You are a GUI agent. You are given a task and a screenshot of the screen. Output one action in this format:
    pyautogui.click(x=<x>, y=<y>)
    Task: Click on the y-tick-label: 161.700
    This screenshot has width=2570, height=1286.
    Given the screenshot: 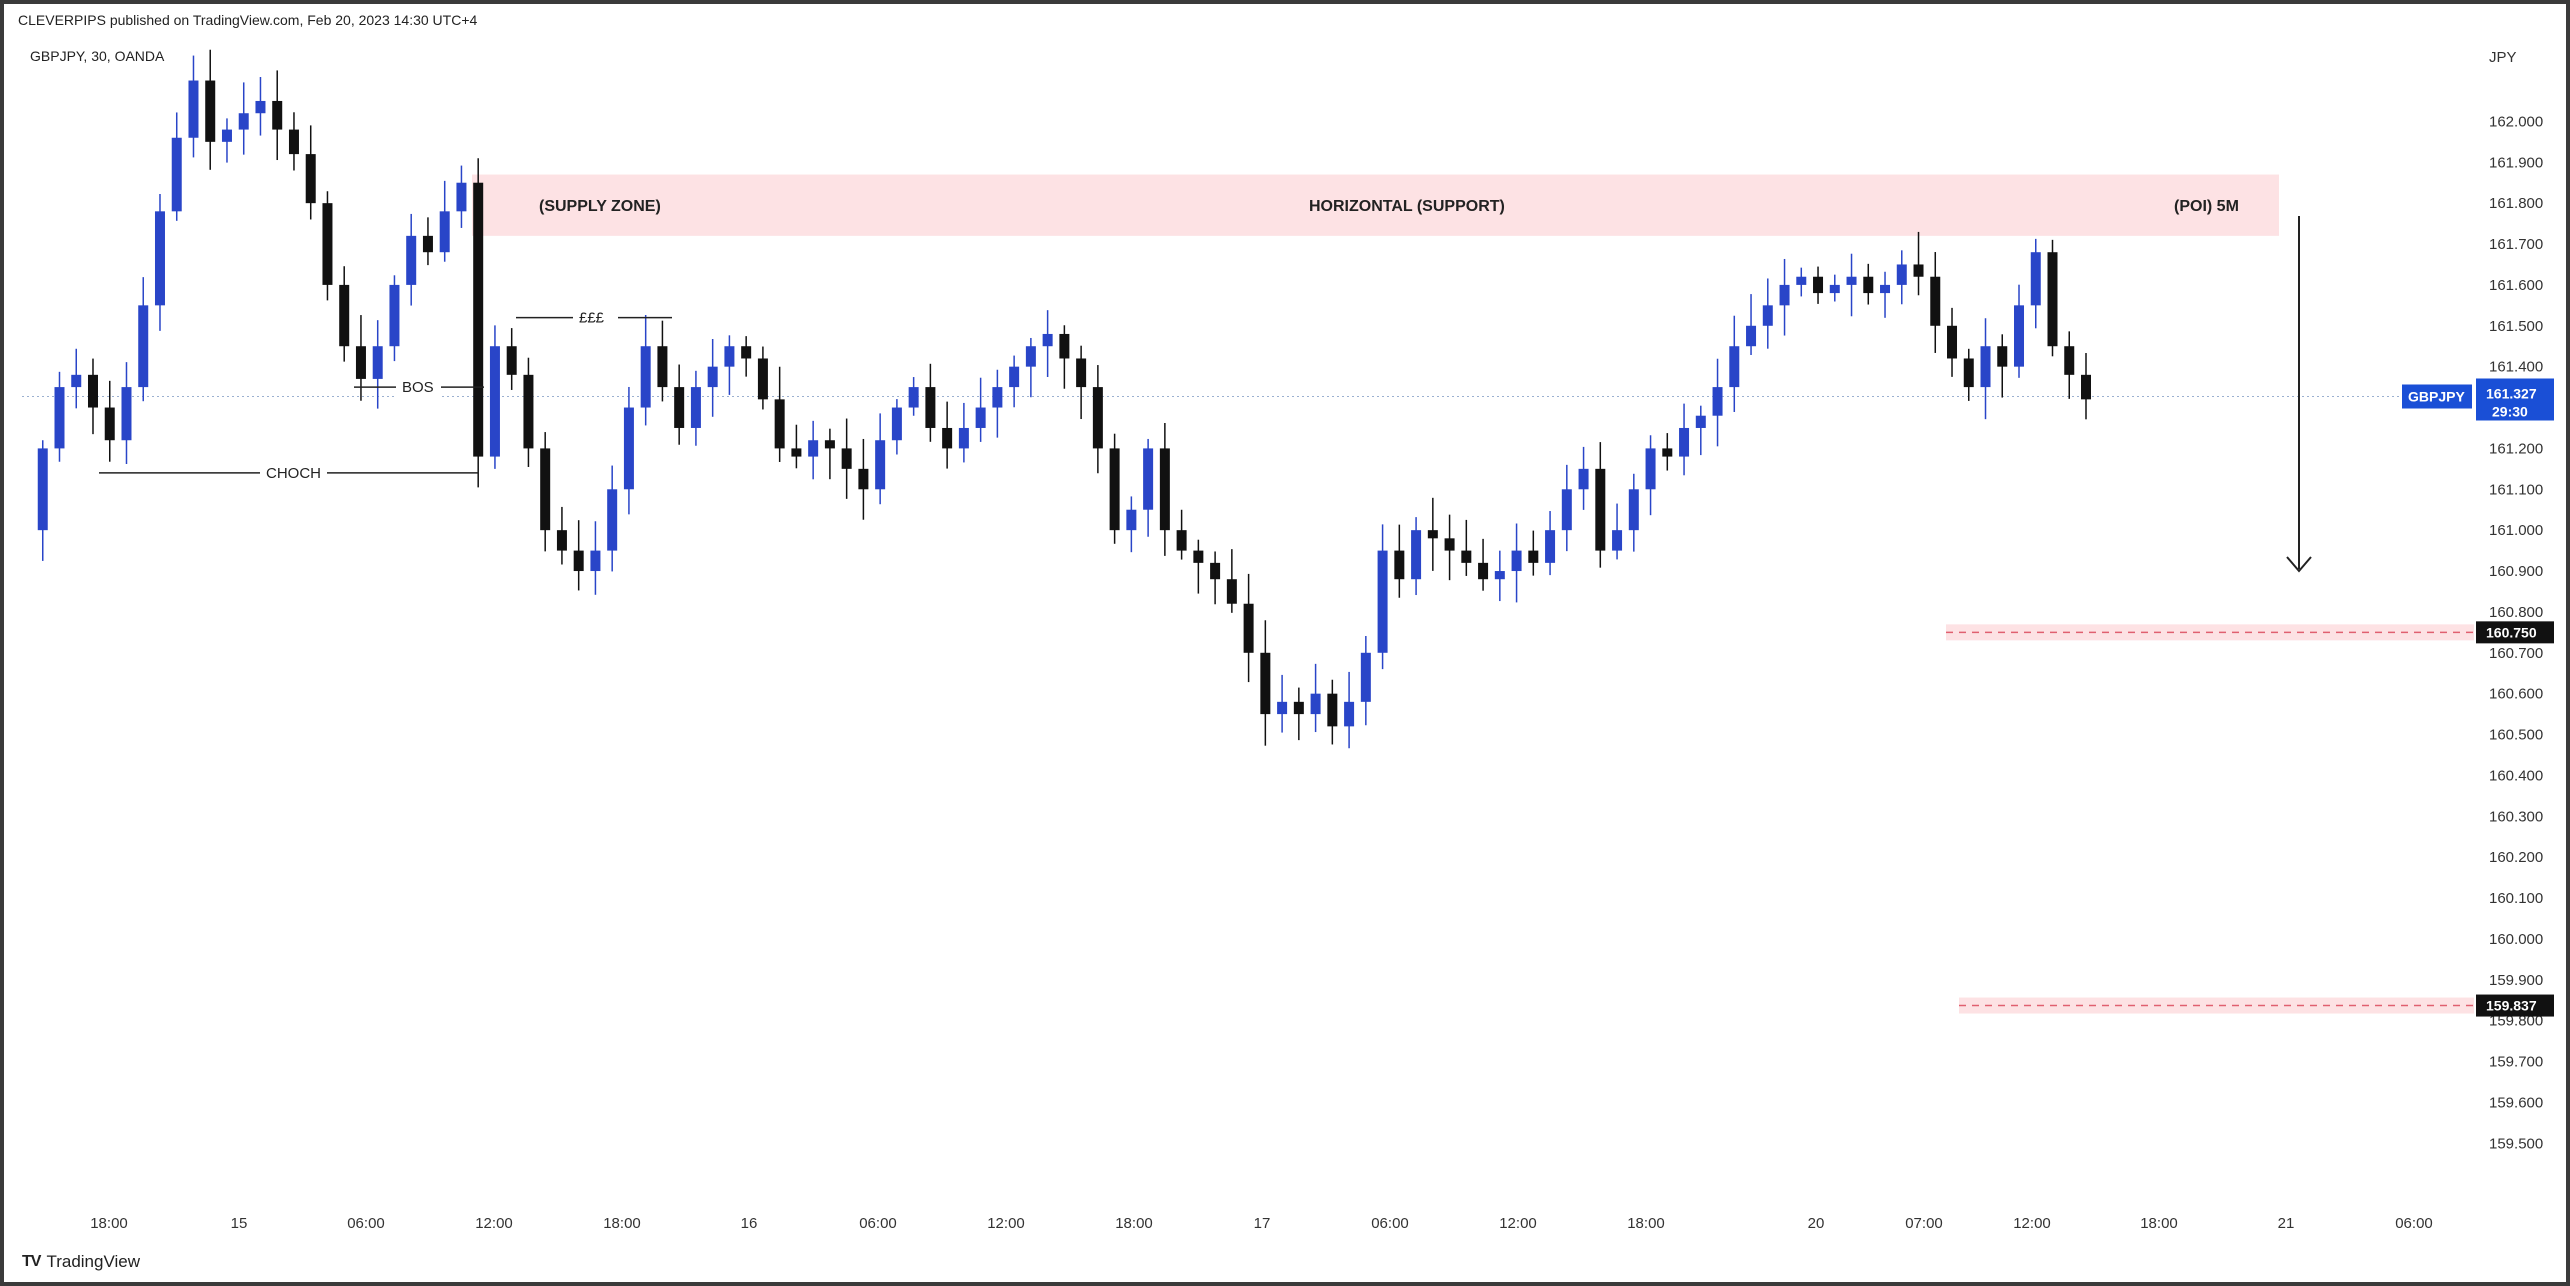 What is the action you would take?
    pyautogui.click(x=2516, y=244)
    